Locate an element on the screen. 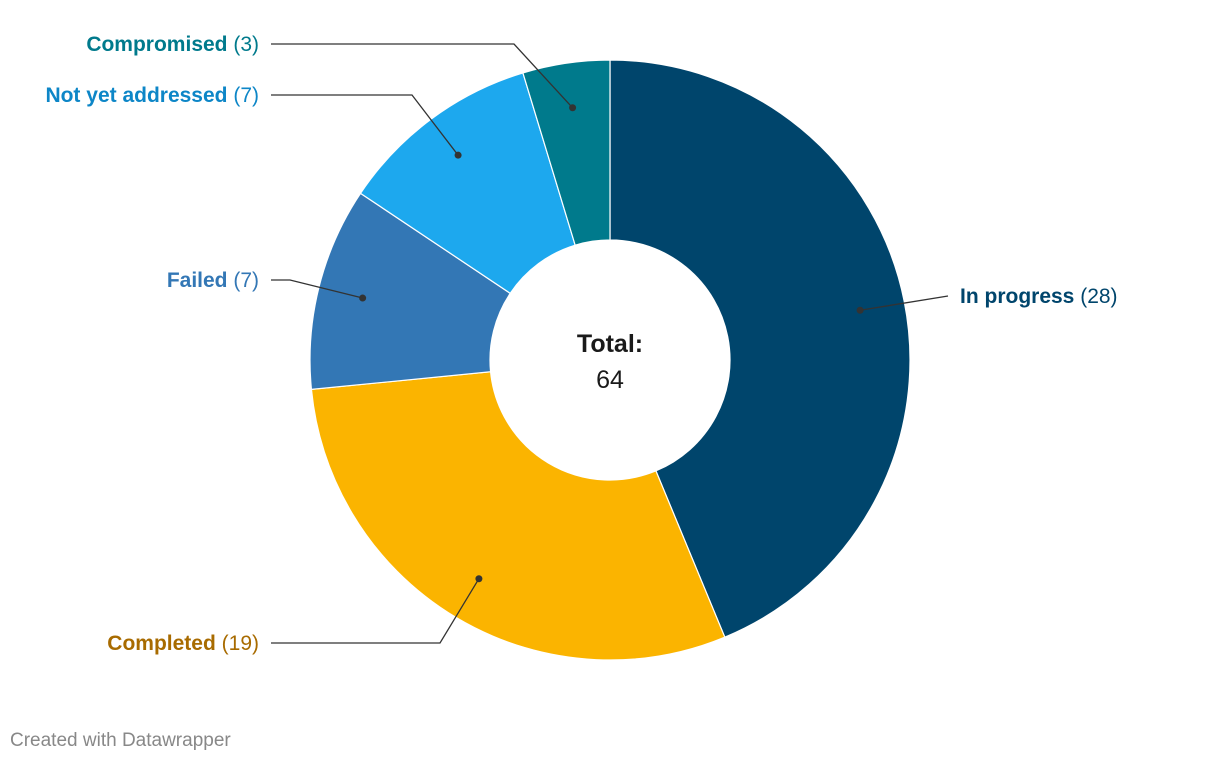 This screenshot has width=1220, height=766. slice-label-compromised: Compromised (3) is located at coordinates (172, 44).